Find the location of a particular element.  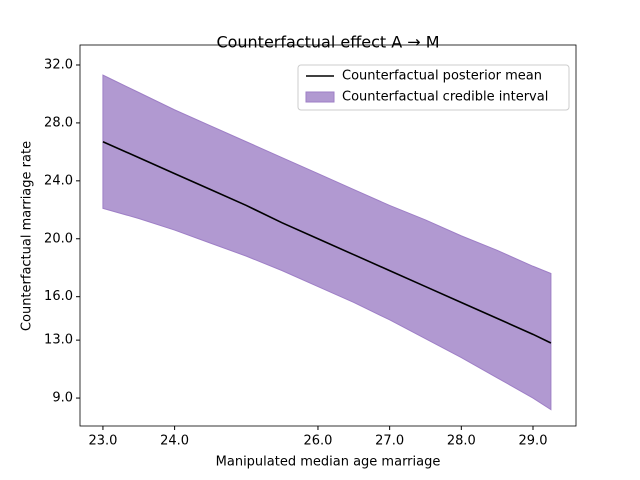

y-tick-label: 20.0 is located at coordinates (58, 238).